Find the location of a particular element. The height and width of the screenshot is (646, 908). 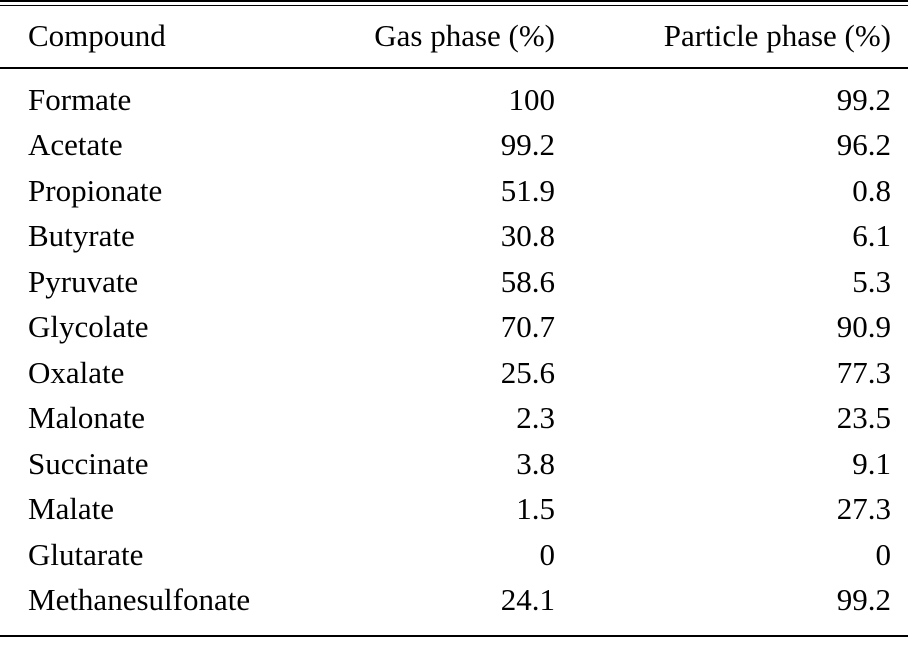

compound-cell: Malonate is located at coordinates (87, 417).